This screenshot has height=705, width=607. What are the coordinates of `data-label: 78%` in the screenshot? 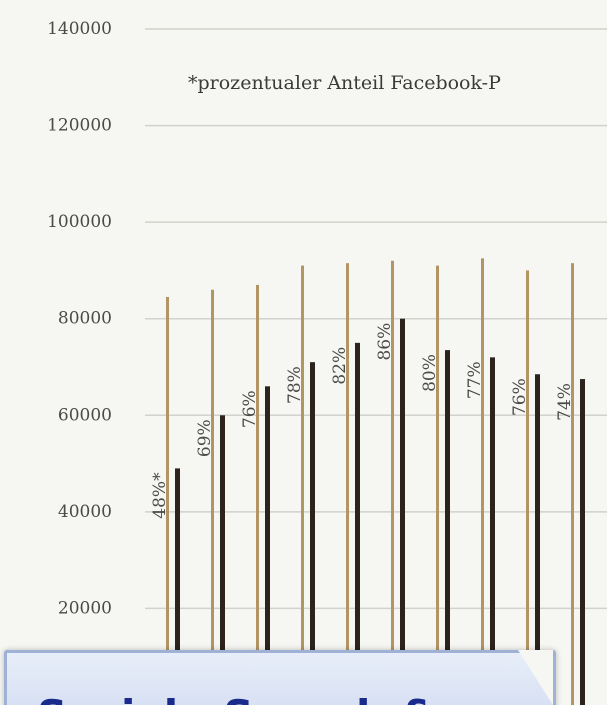 It's located at (295, 385).